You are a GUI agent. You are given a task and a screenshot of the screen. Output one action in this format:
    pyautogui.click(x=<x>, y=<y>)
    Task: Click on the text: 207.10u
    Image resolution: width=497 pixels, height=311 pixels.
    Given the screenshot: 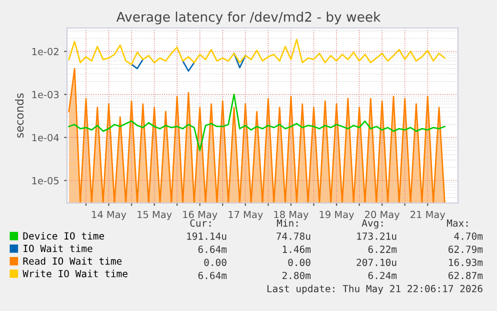 What is the action you would take?
    pyautogui.click(x=376, y=262)
    